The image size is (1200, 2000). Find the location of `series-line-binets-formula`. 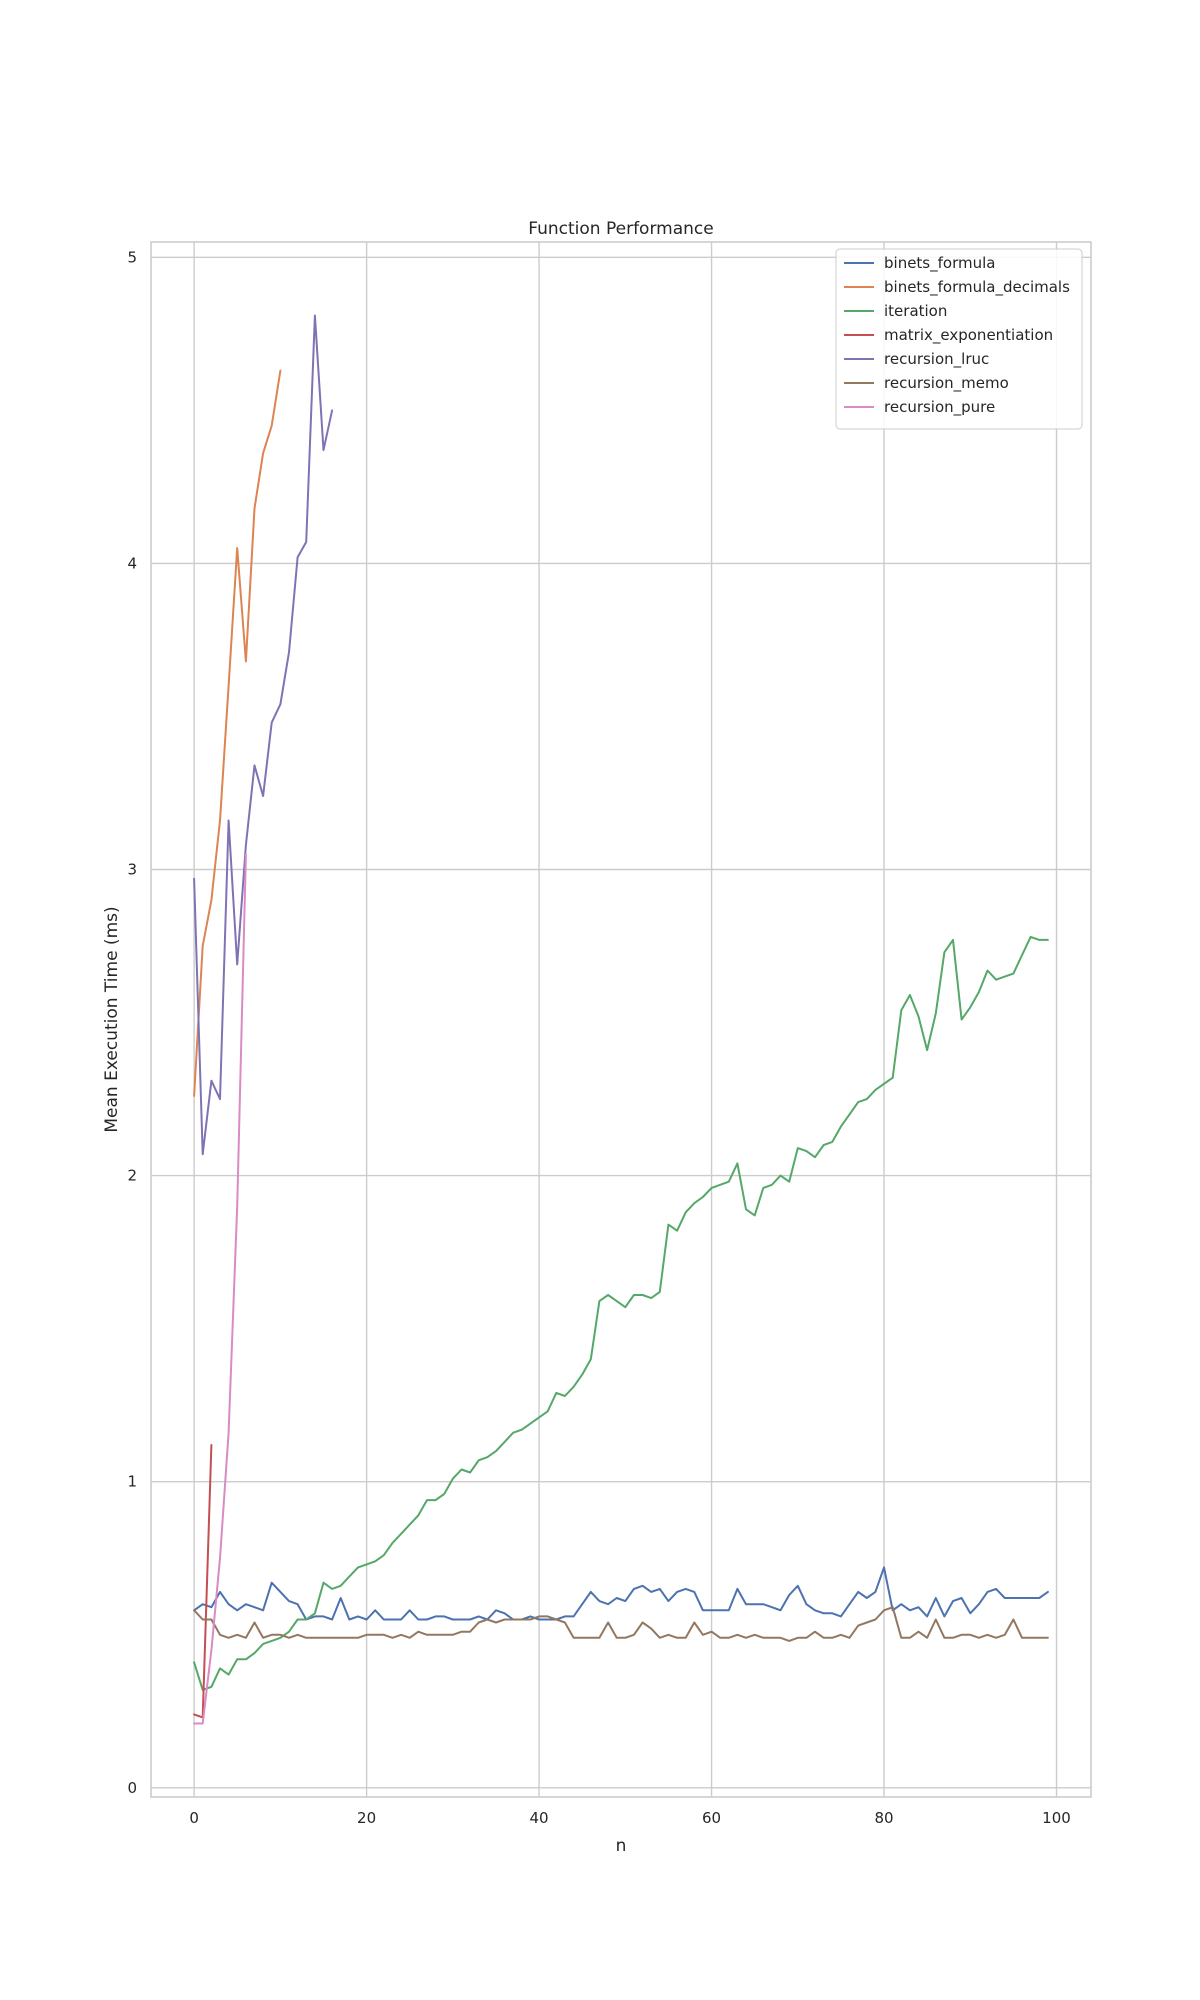

series-line-binets-formula is located at coordinates (621, 1593).